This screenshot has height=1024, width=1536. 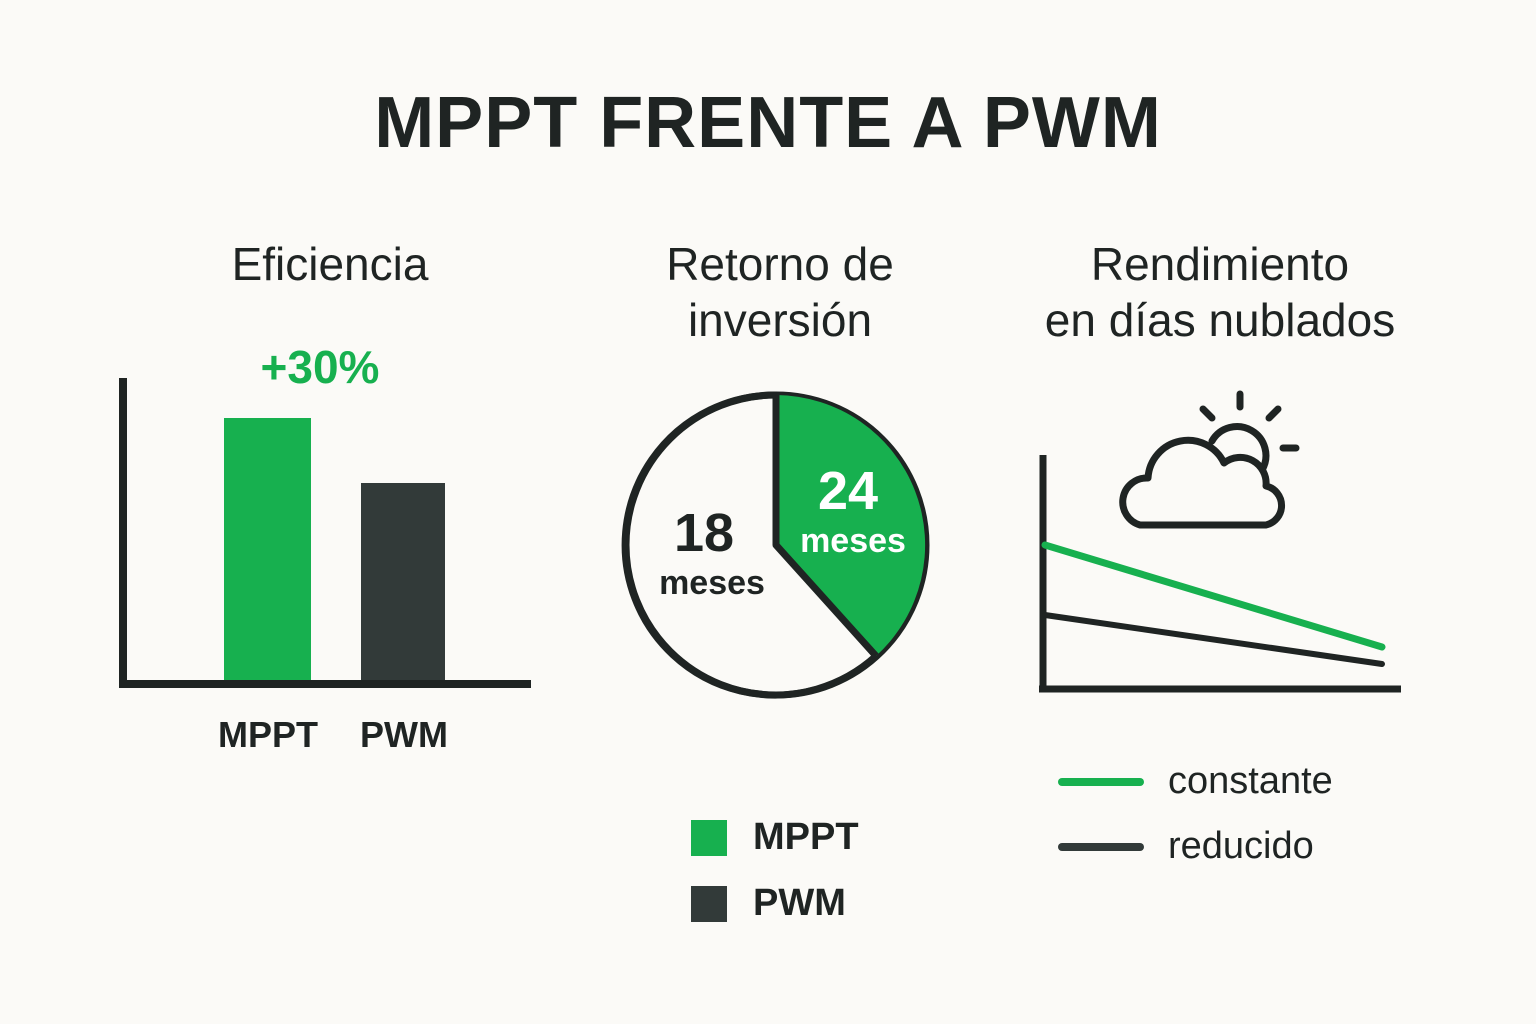 I want to click on legend-item-reducido: reducido, so click(x=1186, y=846).